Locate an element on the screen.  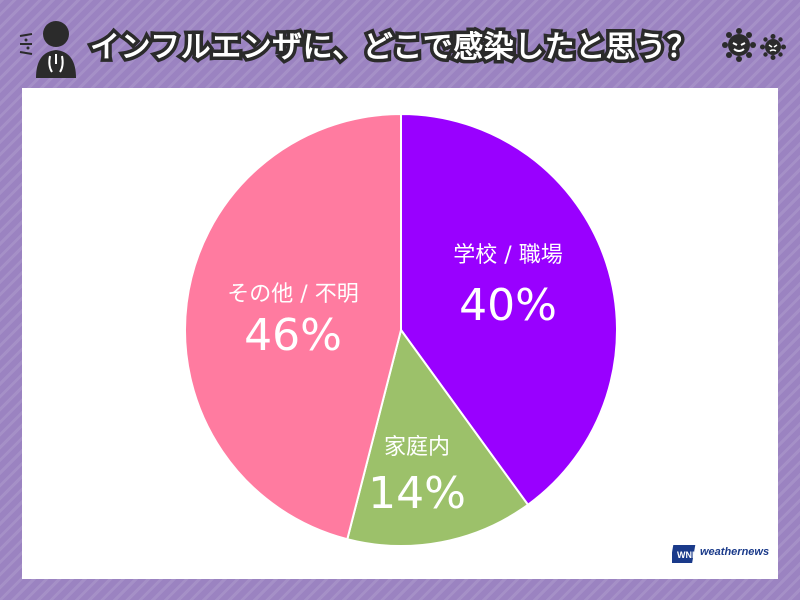
header: インフルエンザに、どこで感染したと思う？ is located at coordinates (400, 43).